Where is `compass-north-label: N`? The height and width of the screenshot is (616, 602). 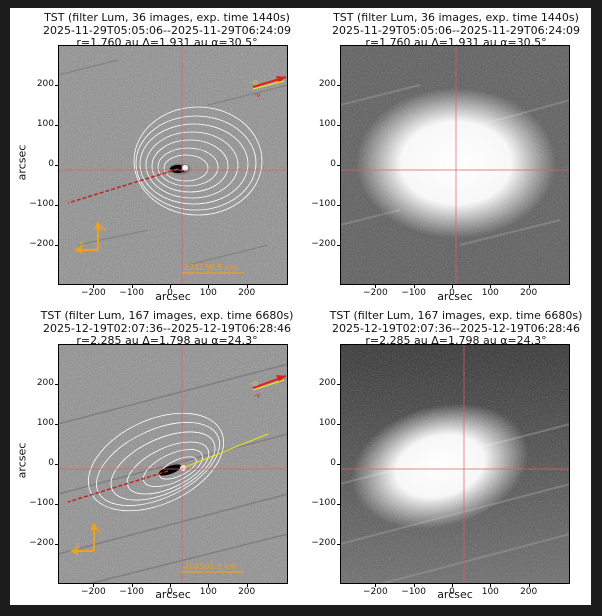 compass-north-label: N is located at coordinates (99, 532).